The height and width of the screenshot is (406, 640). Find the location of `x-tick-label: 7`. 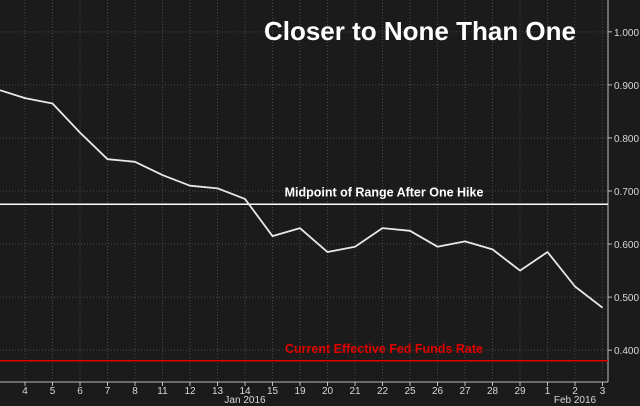

x-tick-label: 7 is located at coordinates (108, 391).